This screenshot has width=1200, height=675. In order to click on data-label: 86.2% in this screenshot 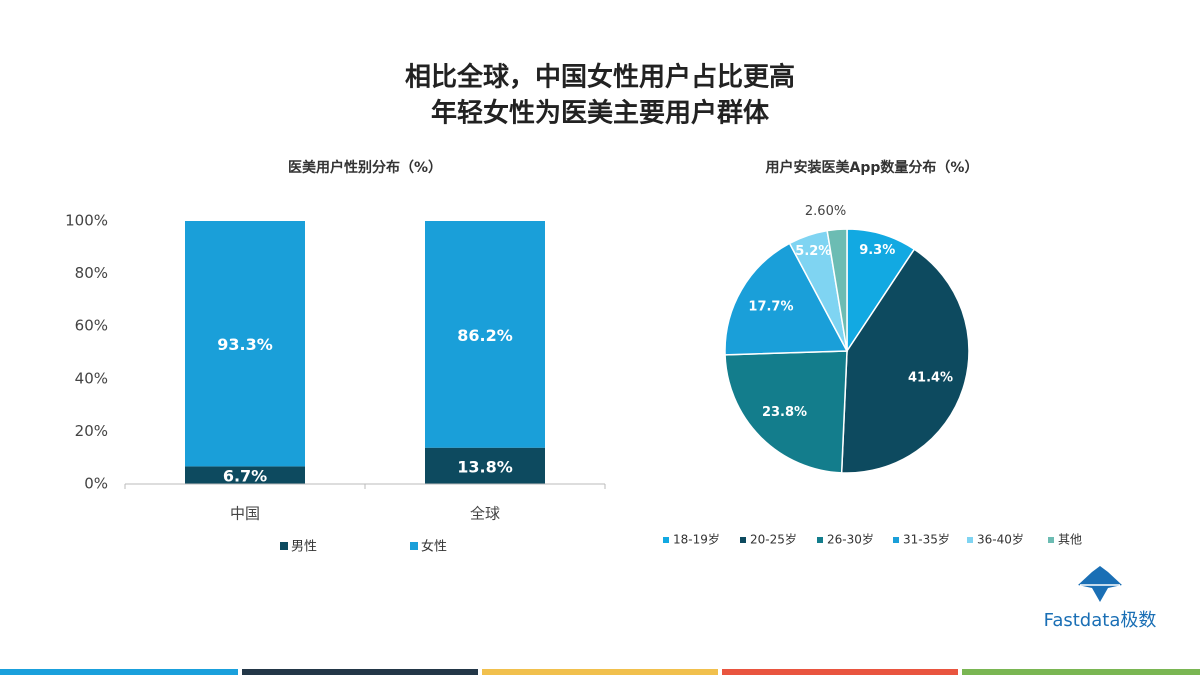, I will do `click(485, 335)`.